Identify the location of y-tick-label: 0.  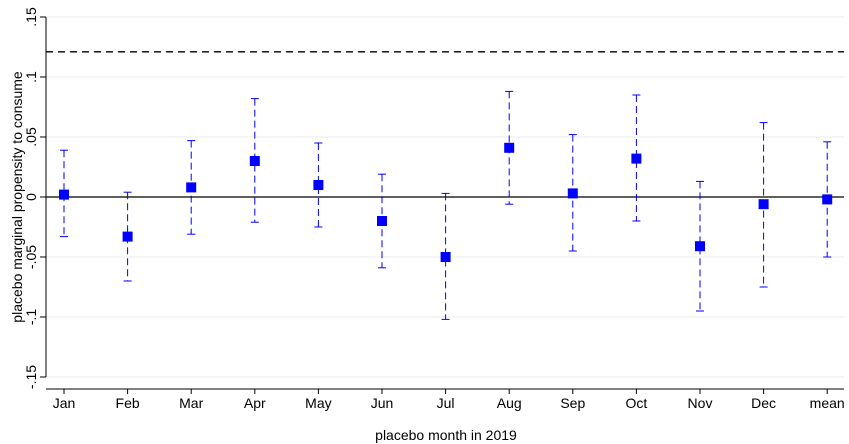
(31, 197).